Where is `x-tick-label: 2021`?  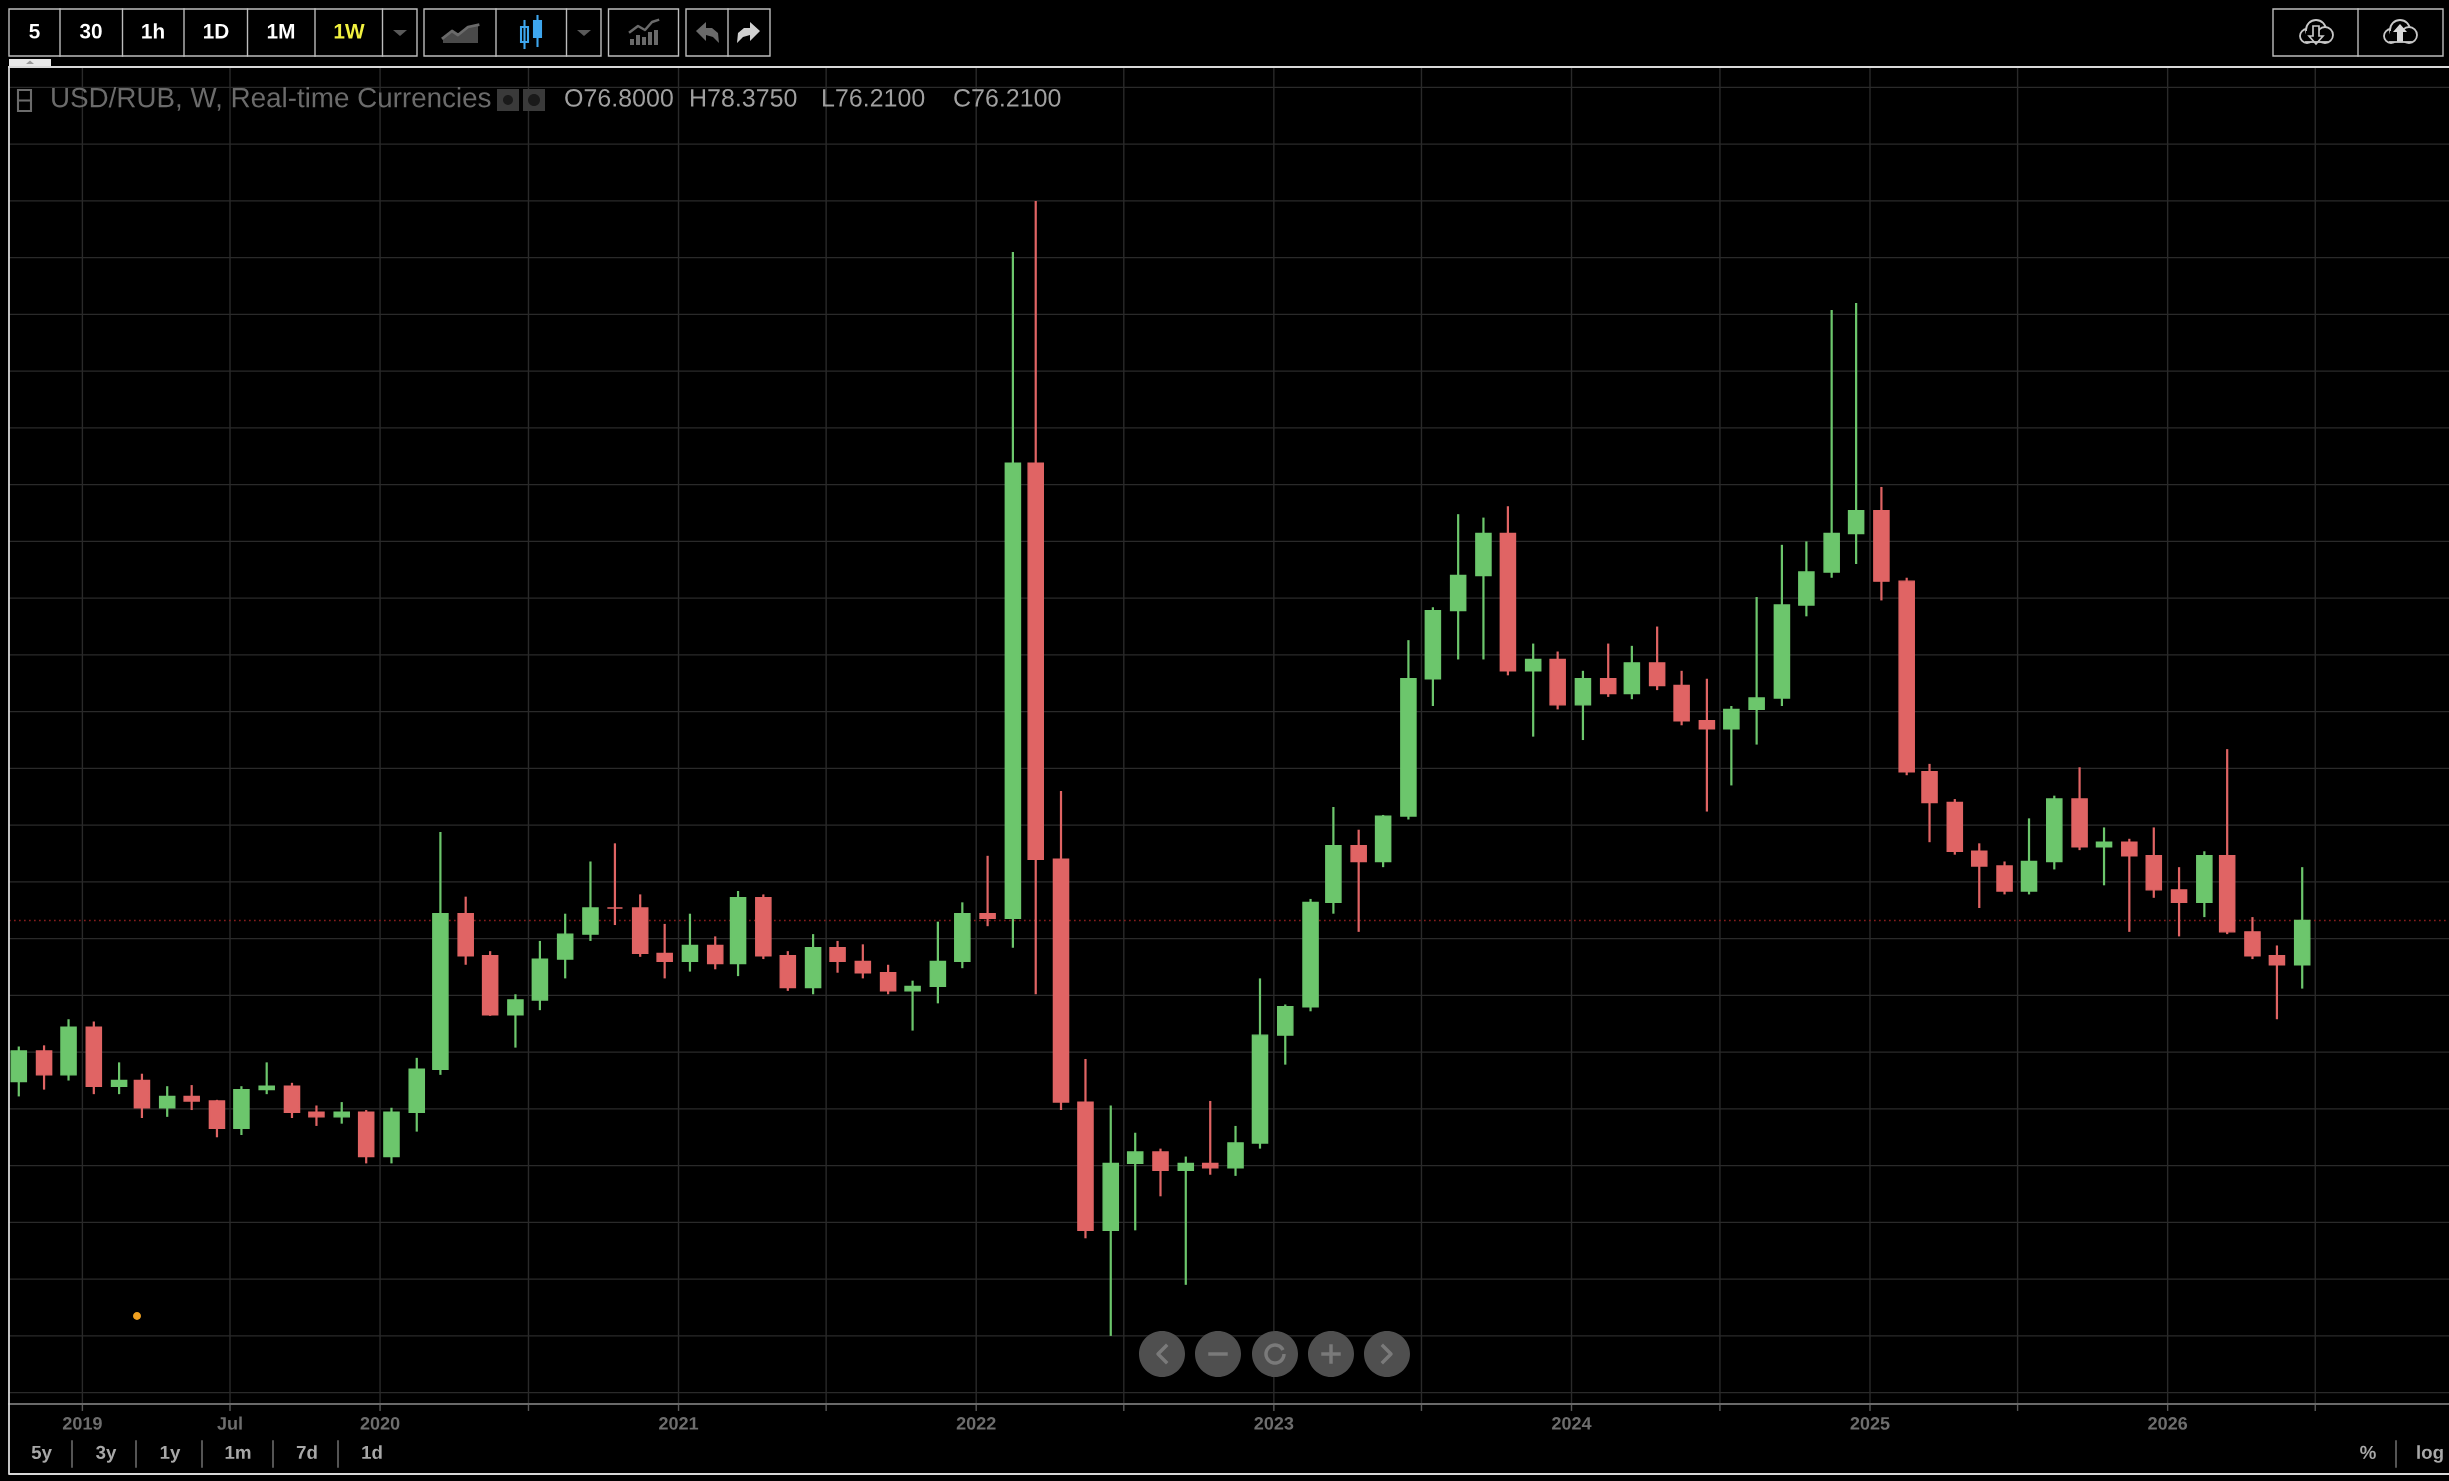
x-tick-label: 2021 is located at coordinates (679, 1423).